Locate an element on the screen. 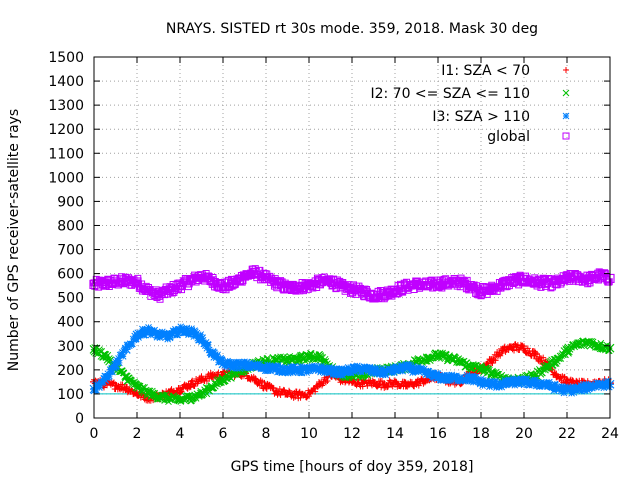  x-tick-label: 16 is located at coordinates (438, 434).